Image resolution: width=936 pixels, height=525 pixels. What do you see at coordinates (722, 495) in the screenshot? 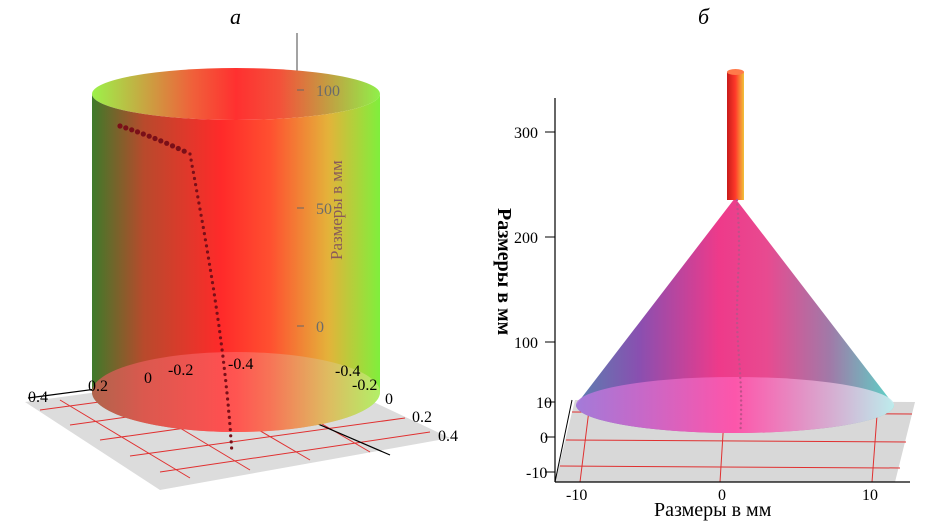
I see `horizontal-ticks-b: -10 0 10` at bounding box center [722, 495].